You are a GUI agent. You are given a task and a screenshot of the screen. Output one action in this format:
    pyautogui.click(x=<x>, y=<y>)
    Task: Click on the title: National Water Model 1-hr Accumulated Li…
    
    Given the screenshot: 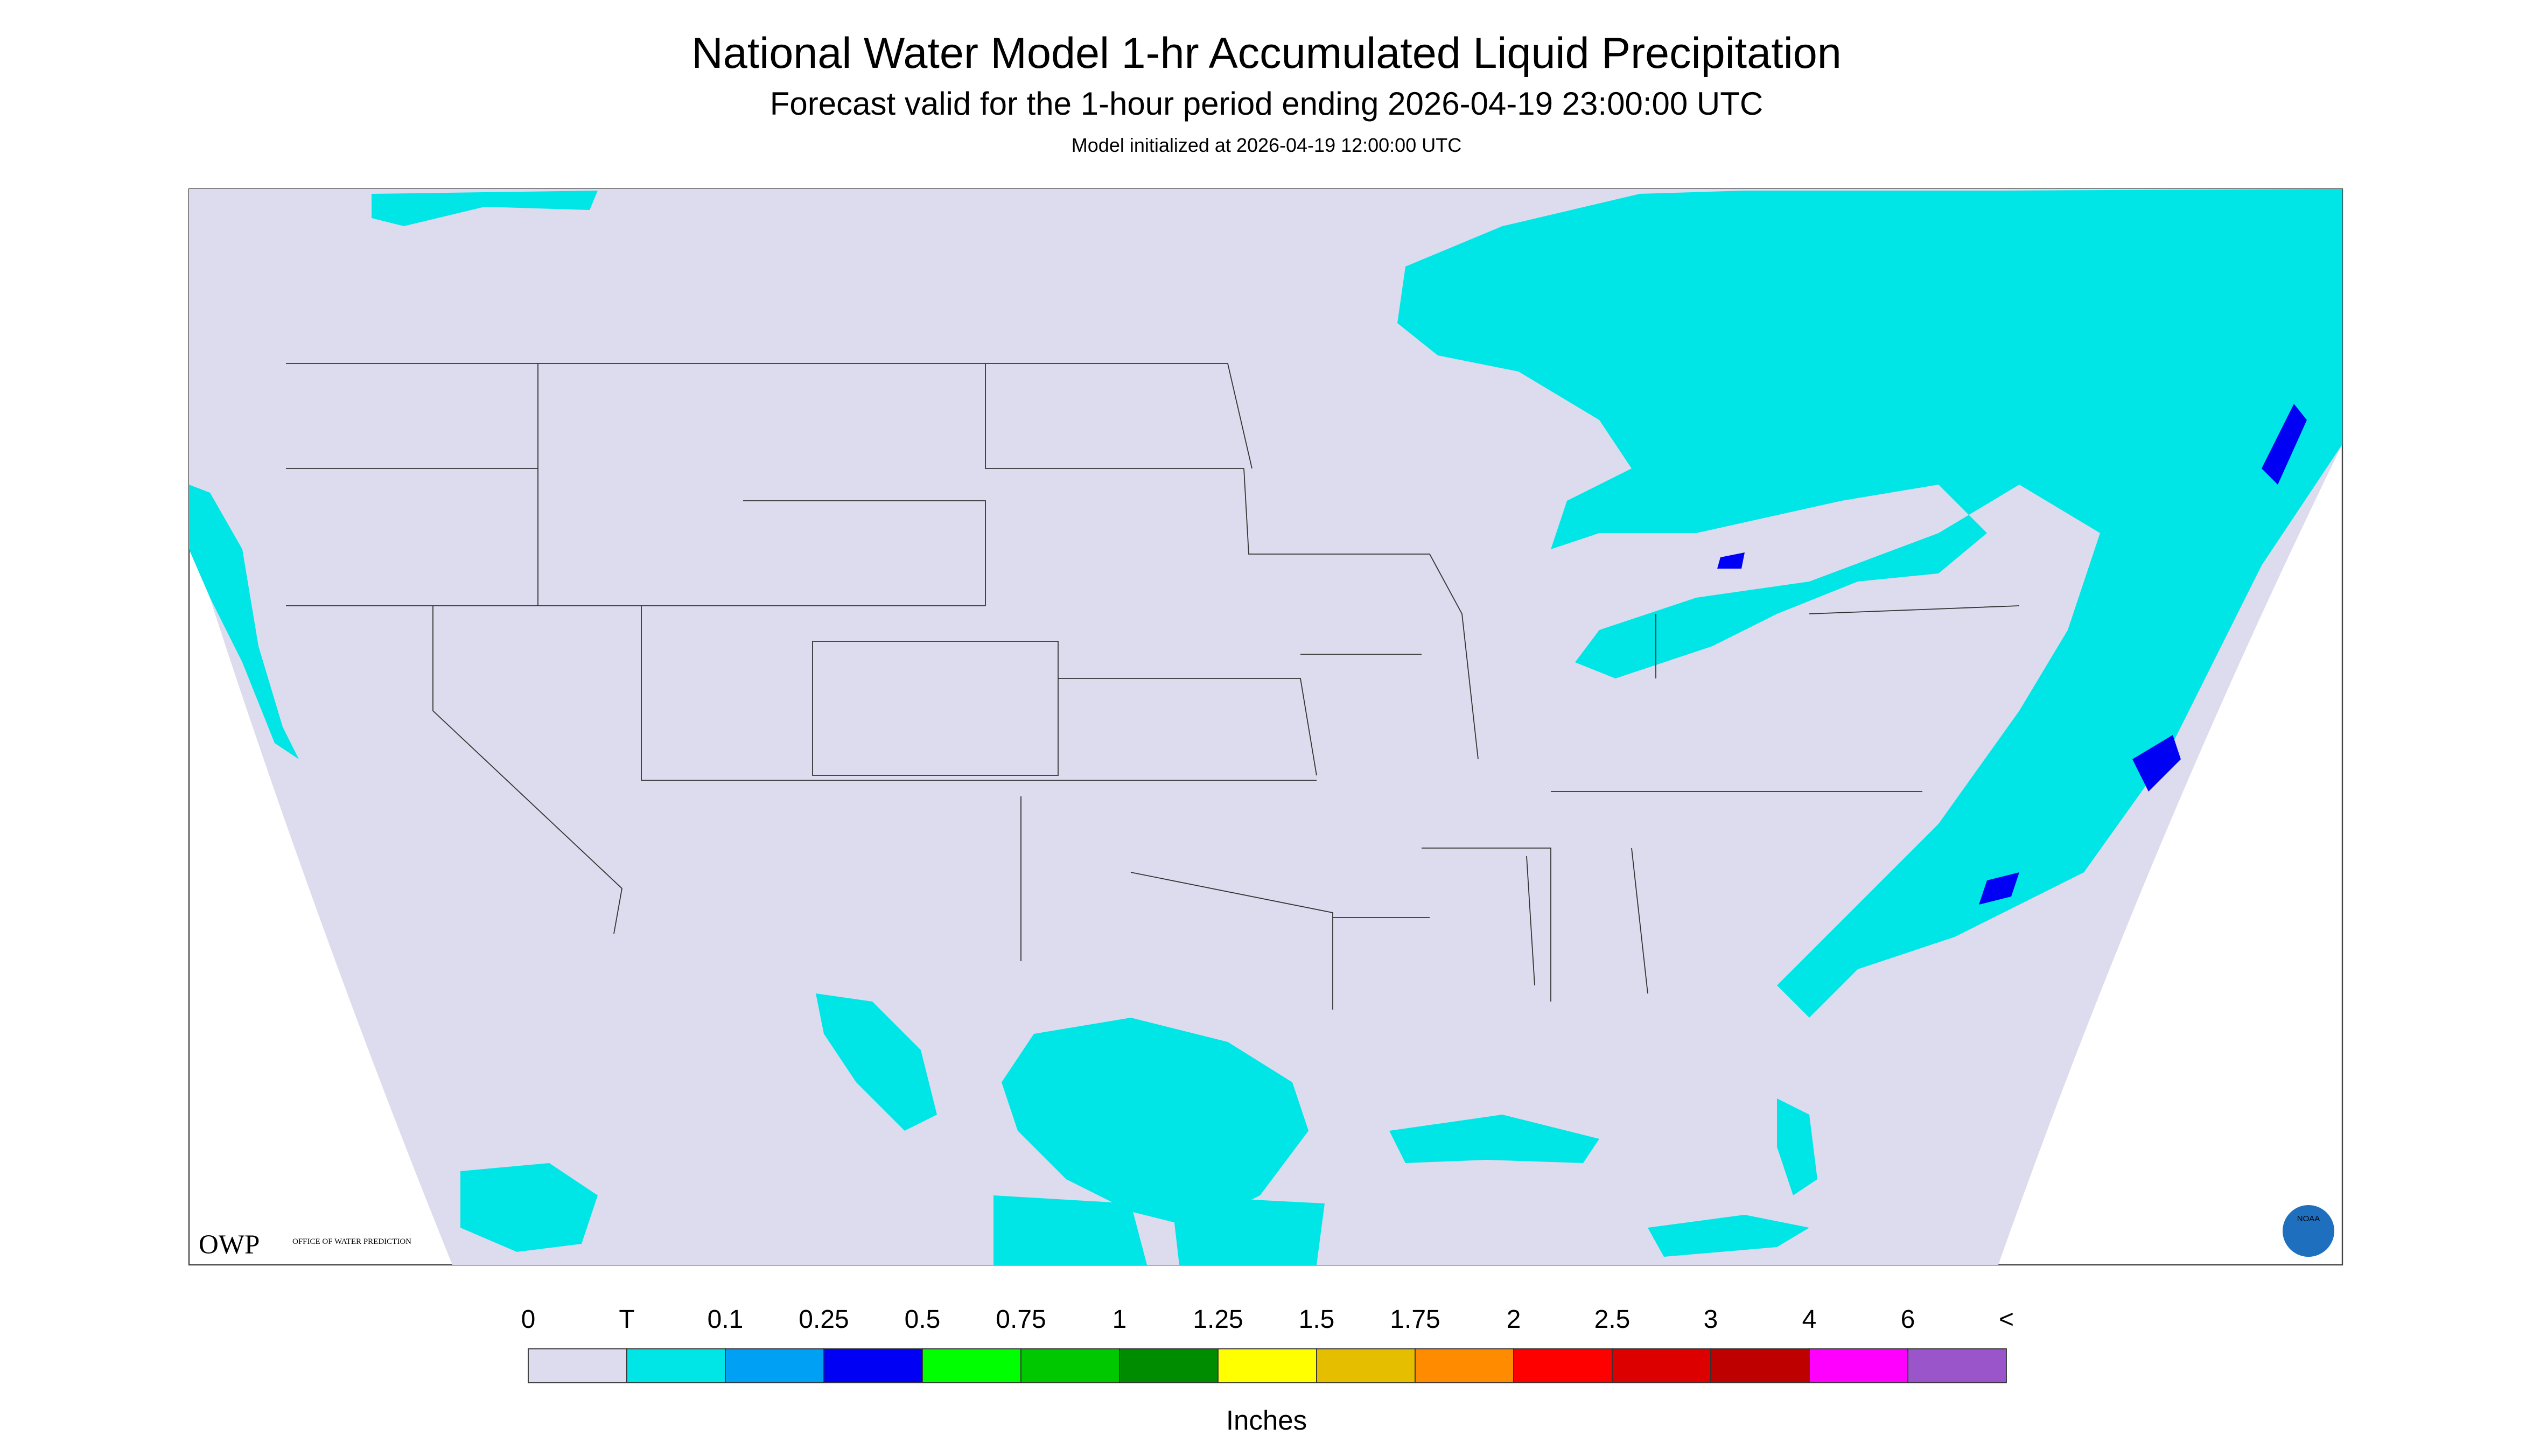 What is the action you would take?
    pyautogui.click(x=1266, y=53)
    